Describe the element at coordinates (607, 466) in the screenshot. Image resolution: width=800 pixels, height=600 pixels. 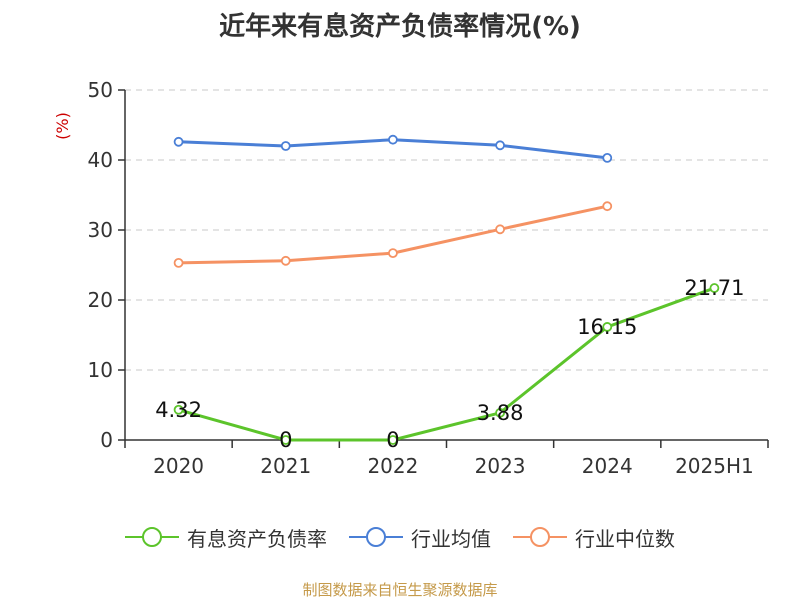
I see `x-tick-label-2024: 2024` at that location.